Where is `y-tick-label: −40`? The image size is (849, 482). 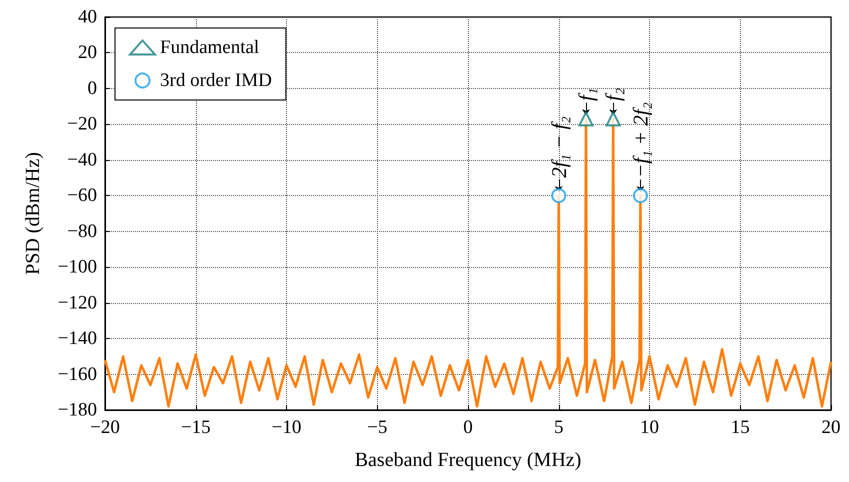 y-tick-label: −40 is located at coordinates (82, 159).